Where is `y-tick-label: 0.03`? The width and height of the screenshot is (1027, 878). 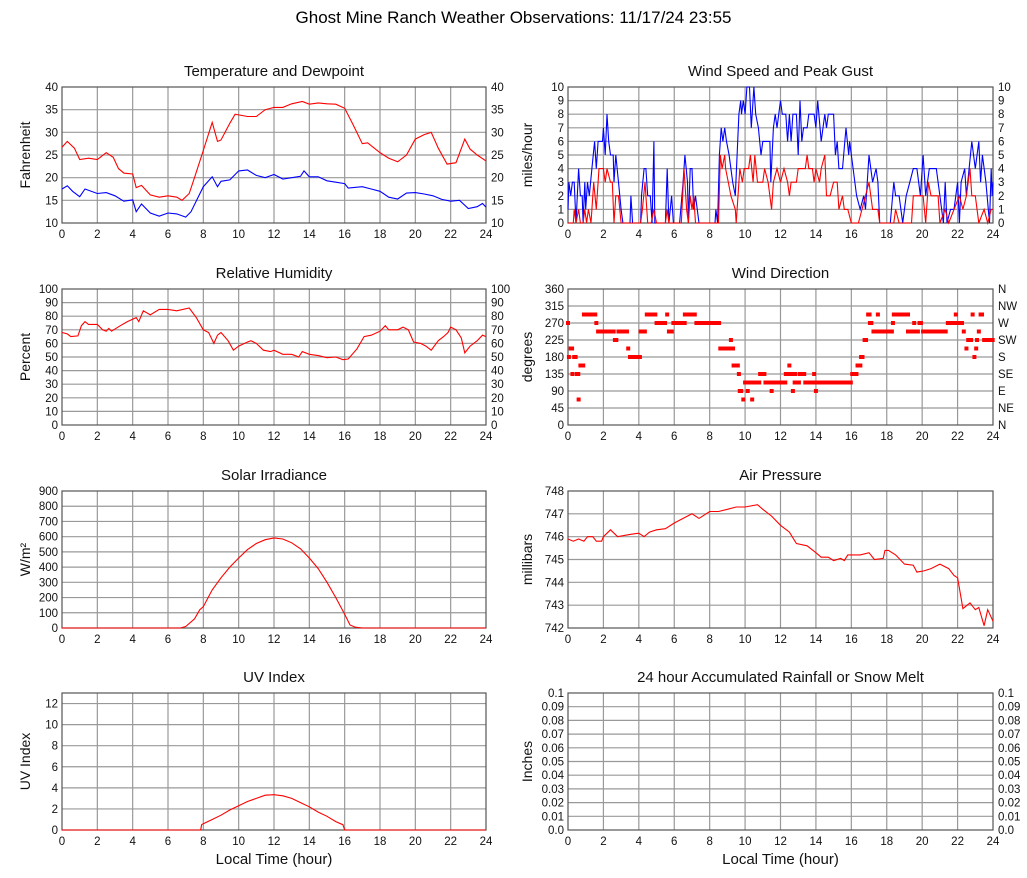 y-tick-label: 0.03 is located at coordinates (553, 790).